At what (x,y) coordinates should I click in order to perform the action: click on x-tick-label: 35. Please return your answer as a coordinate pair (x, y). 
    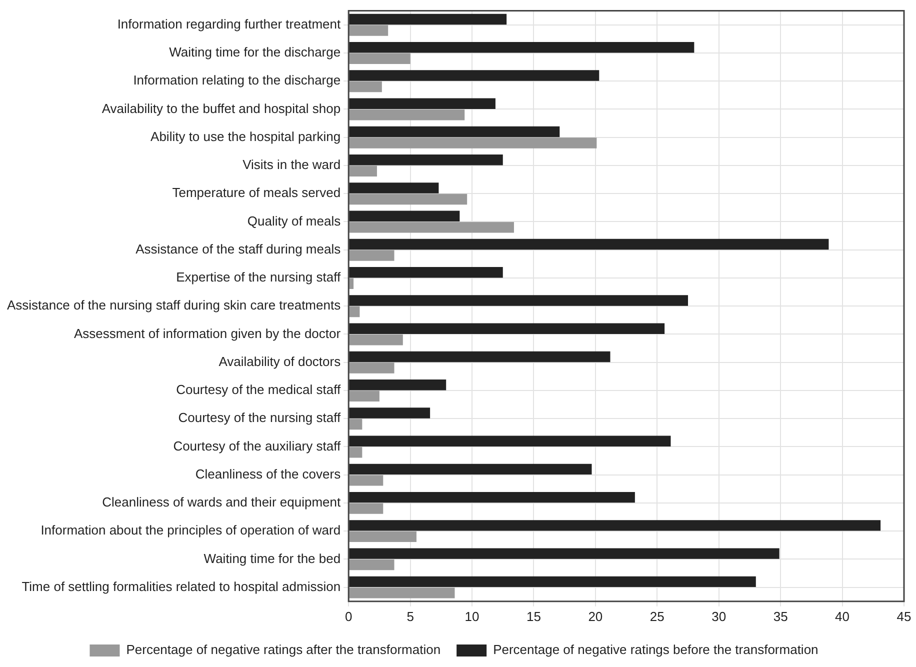
    Looking at the image, I should click on (780, 616).